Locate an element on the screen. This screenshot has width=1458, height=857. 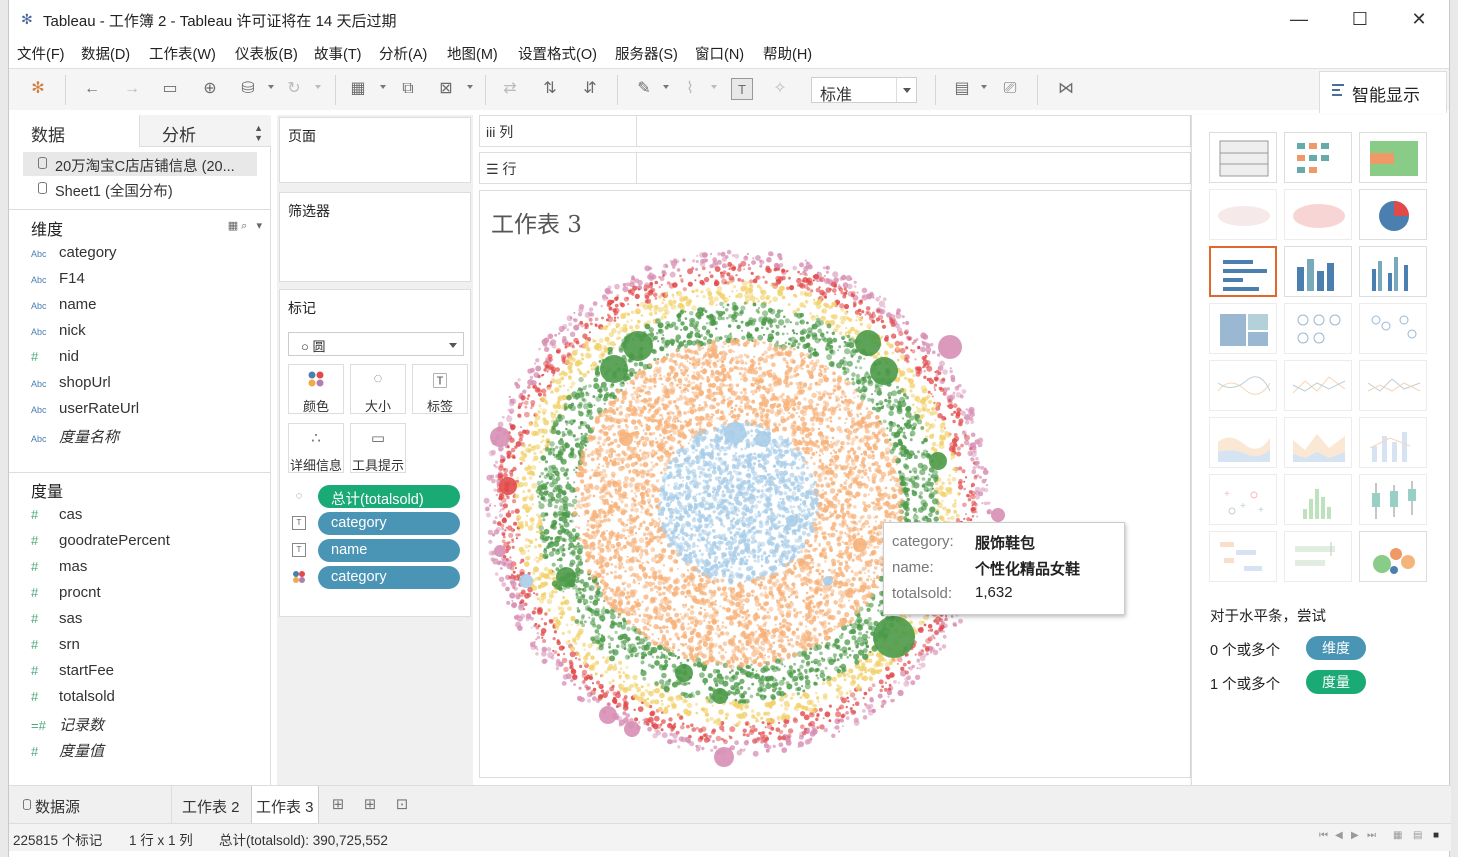
field-记录数: =# 记录数 is located at coordinates (67, 726).